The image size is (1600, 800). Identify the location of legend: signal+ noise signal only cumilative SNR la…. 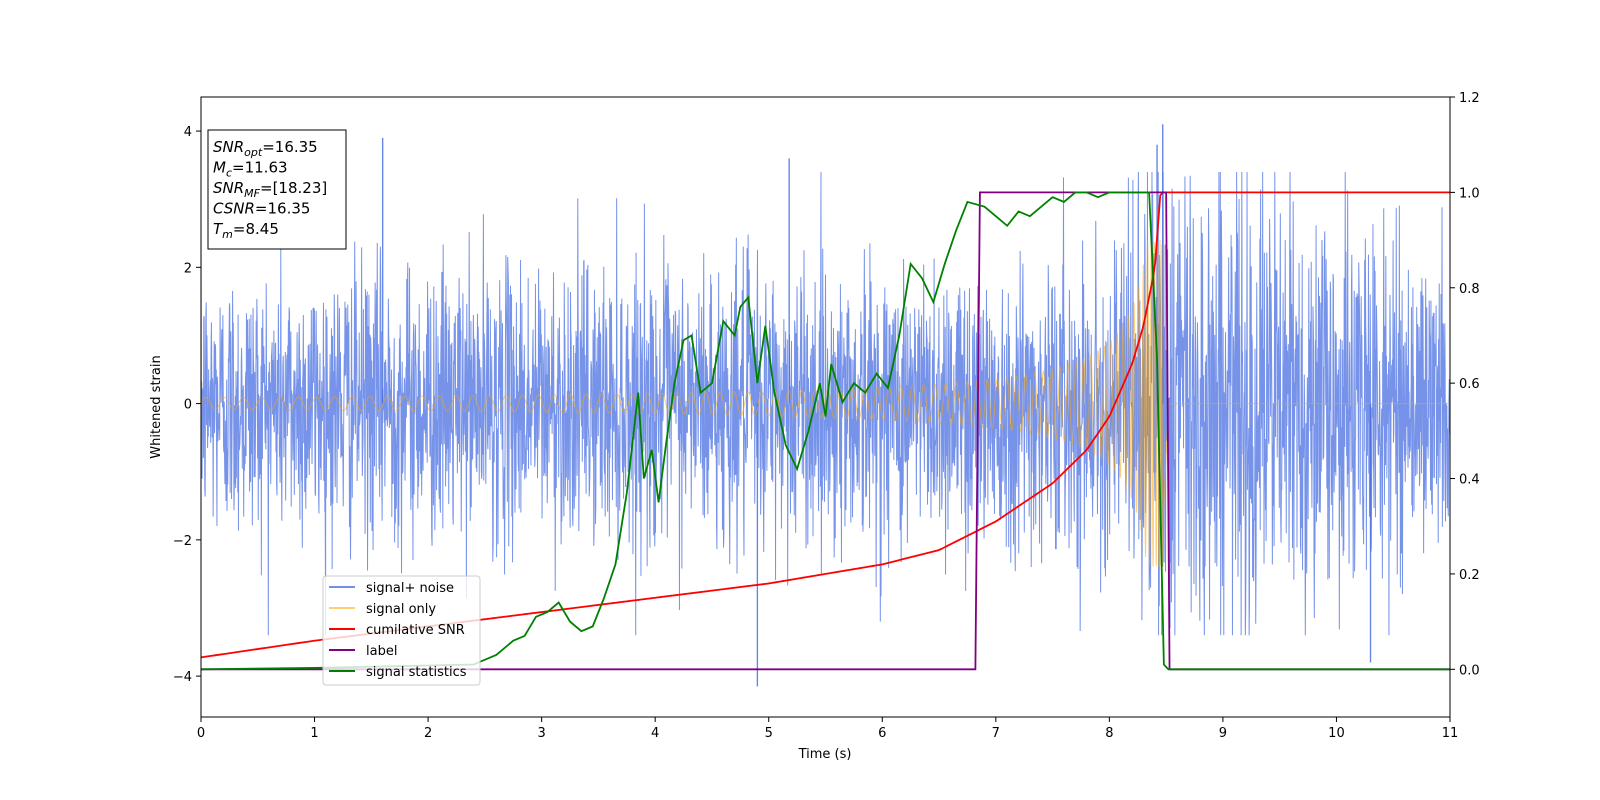
(401, 630).